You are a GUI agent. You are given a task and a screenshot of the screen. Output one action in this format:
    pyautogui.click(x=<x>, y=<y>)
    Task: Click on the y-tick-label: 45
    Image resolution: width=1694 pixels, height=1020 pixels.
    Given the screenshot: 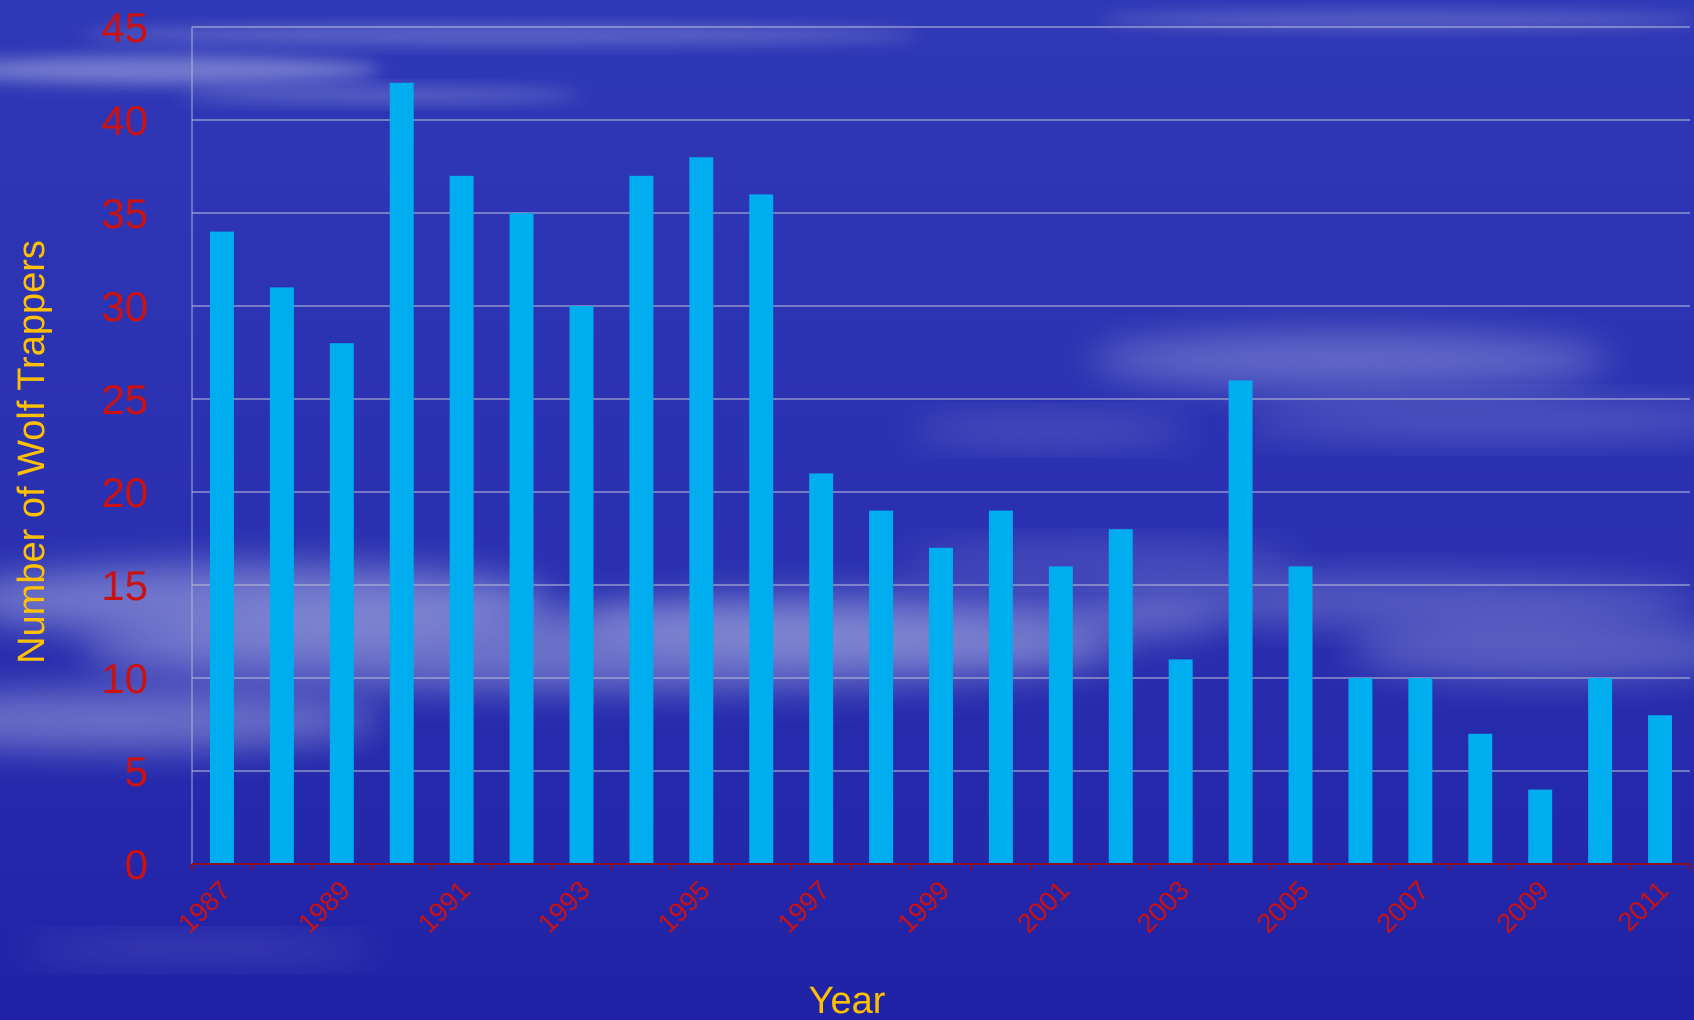 What is the action you would take?
    pyautogui.click(x=124, y=27)
    